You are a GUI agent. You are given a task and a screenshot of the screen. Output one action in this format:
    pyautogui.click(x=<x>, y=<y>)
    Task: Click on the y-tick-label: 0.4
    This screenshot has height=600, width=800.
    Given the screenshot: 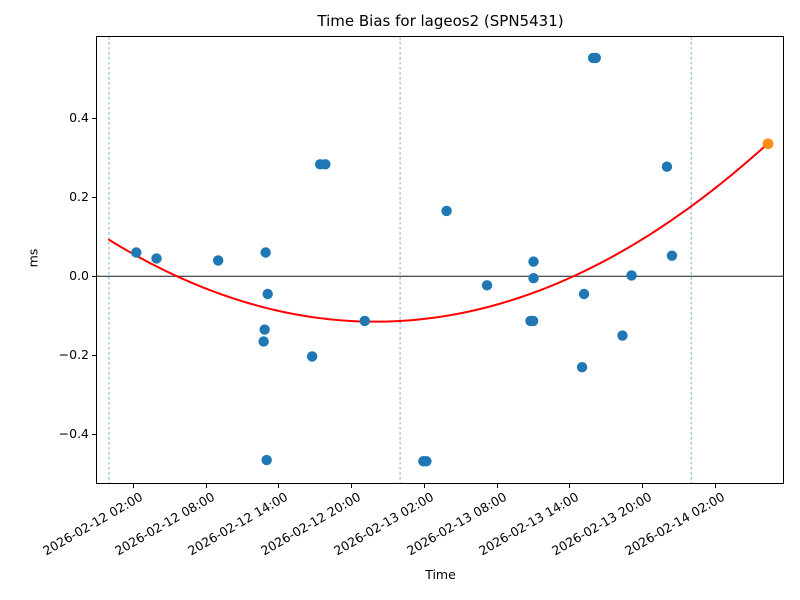 What is the action you would take?
    pyautogui.click(x=79, y=118)
    